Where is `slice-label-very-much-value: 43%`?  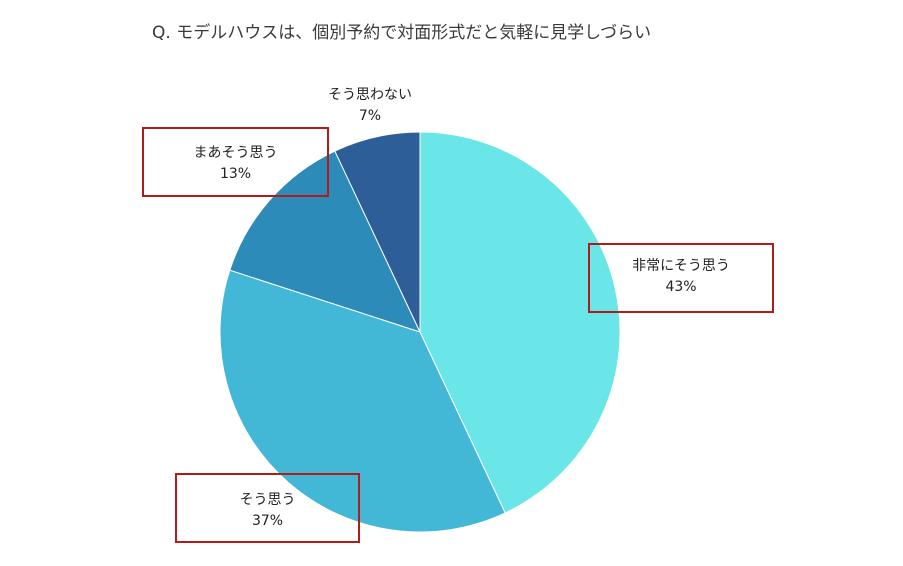
slice-label-very-much-value: 43% is located at coordinates (681, 287).